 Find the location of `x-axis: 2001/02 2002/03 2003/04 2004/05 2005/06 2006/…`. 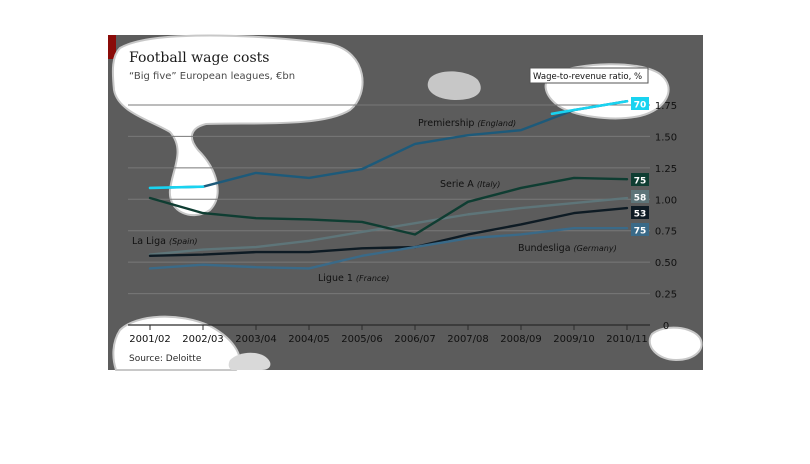

x-axis: 2001/02 2002/03 2003/04 2004/05 2005/06 2006/… is located at coordinates (388, 335).